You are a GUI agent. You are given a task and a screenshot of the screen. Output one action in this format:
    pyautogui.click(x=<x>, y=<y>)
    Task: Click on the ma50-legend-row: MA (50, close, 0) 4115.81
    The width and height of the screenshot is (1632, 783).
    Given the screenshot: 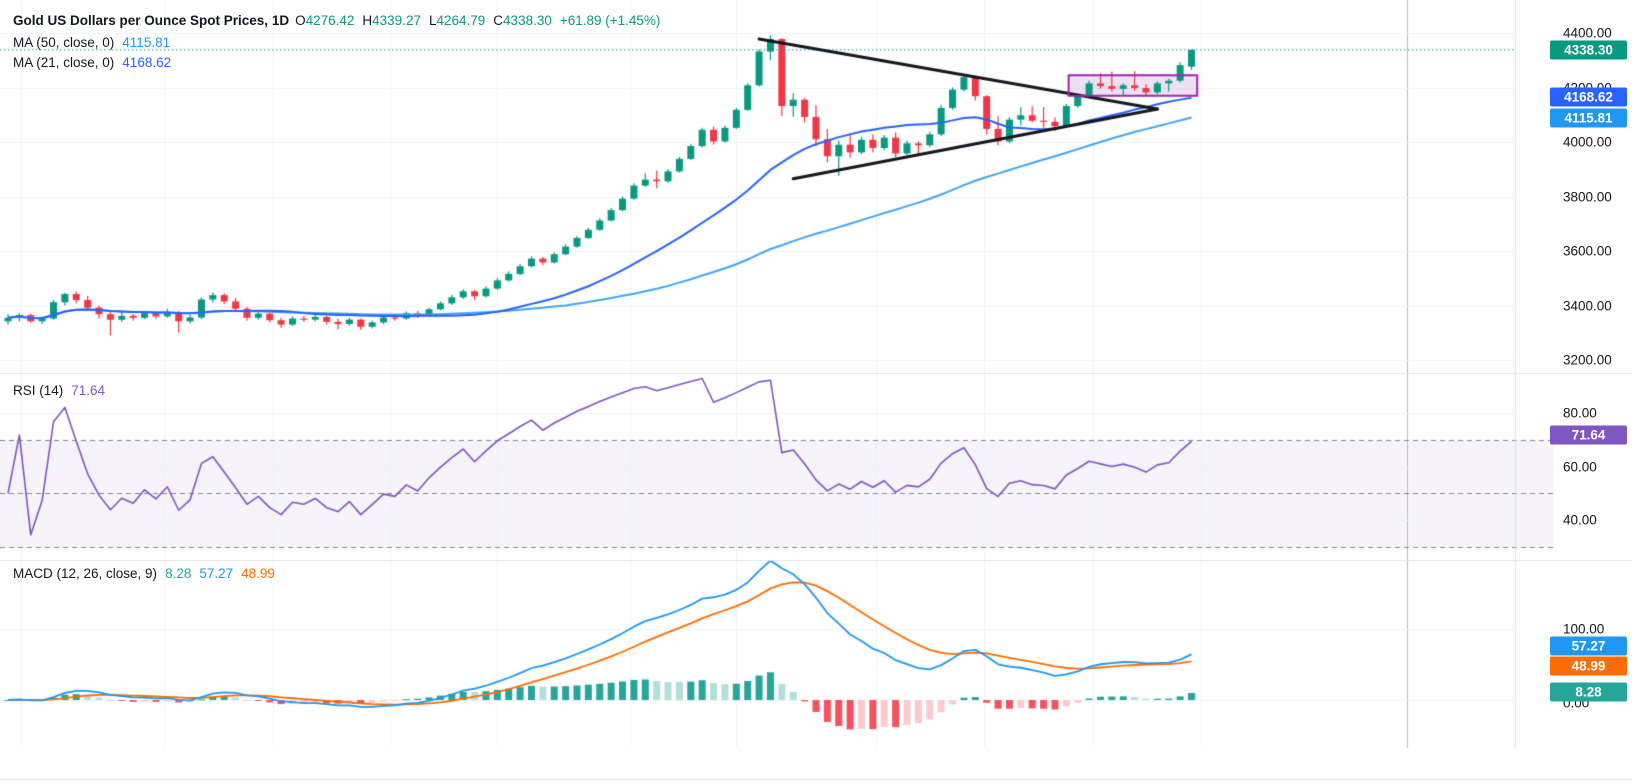 What is the action you would take?
    pyautogui.click(x=91, y=43)
    